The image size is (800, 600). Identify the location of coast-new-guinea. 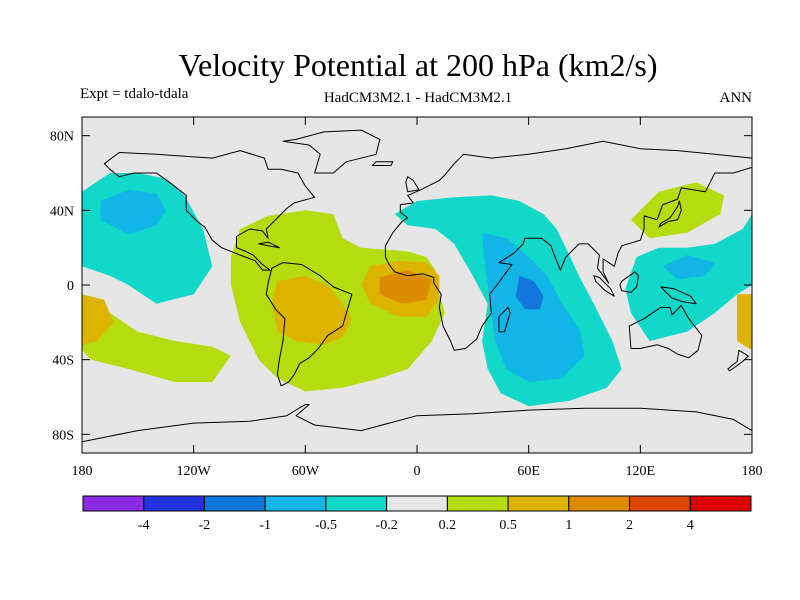
(678, 295).